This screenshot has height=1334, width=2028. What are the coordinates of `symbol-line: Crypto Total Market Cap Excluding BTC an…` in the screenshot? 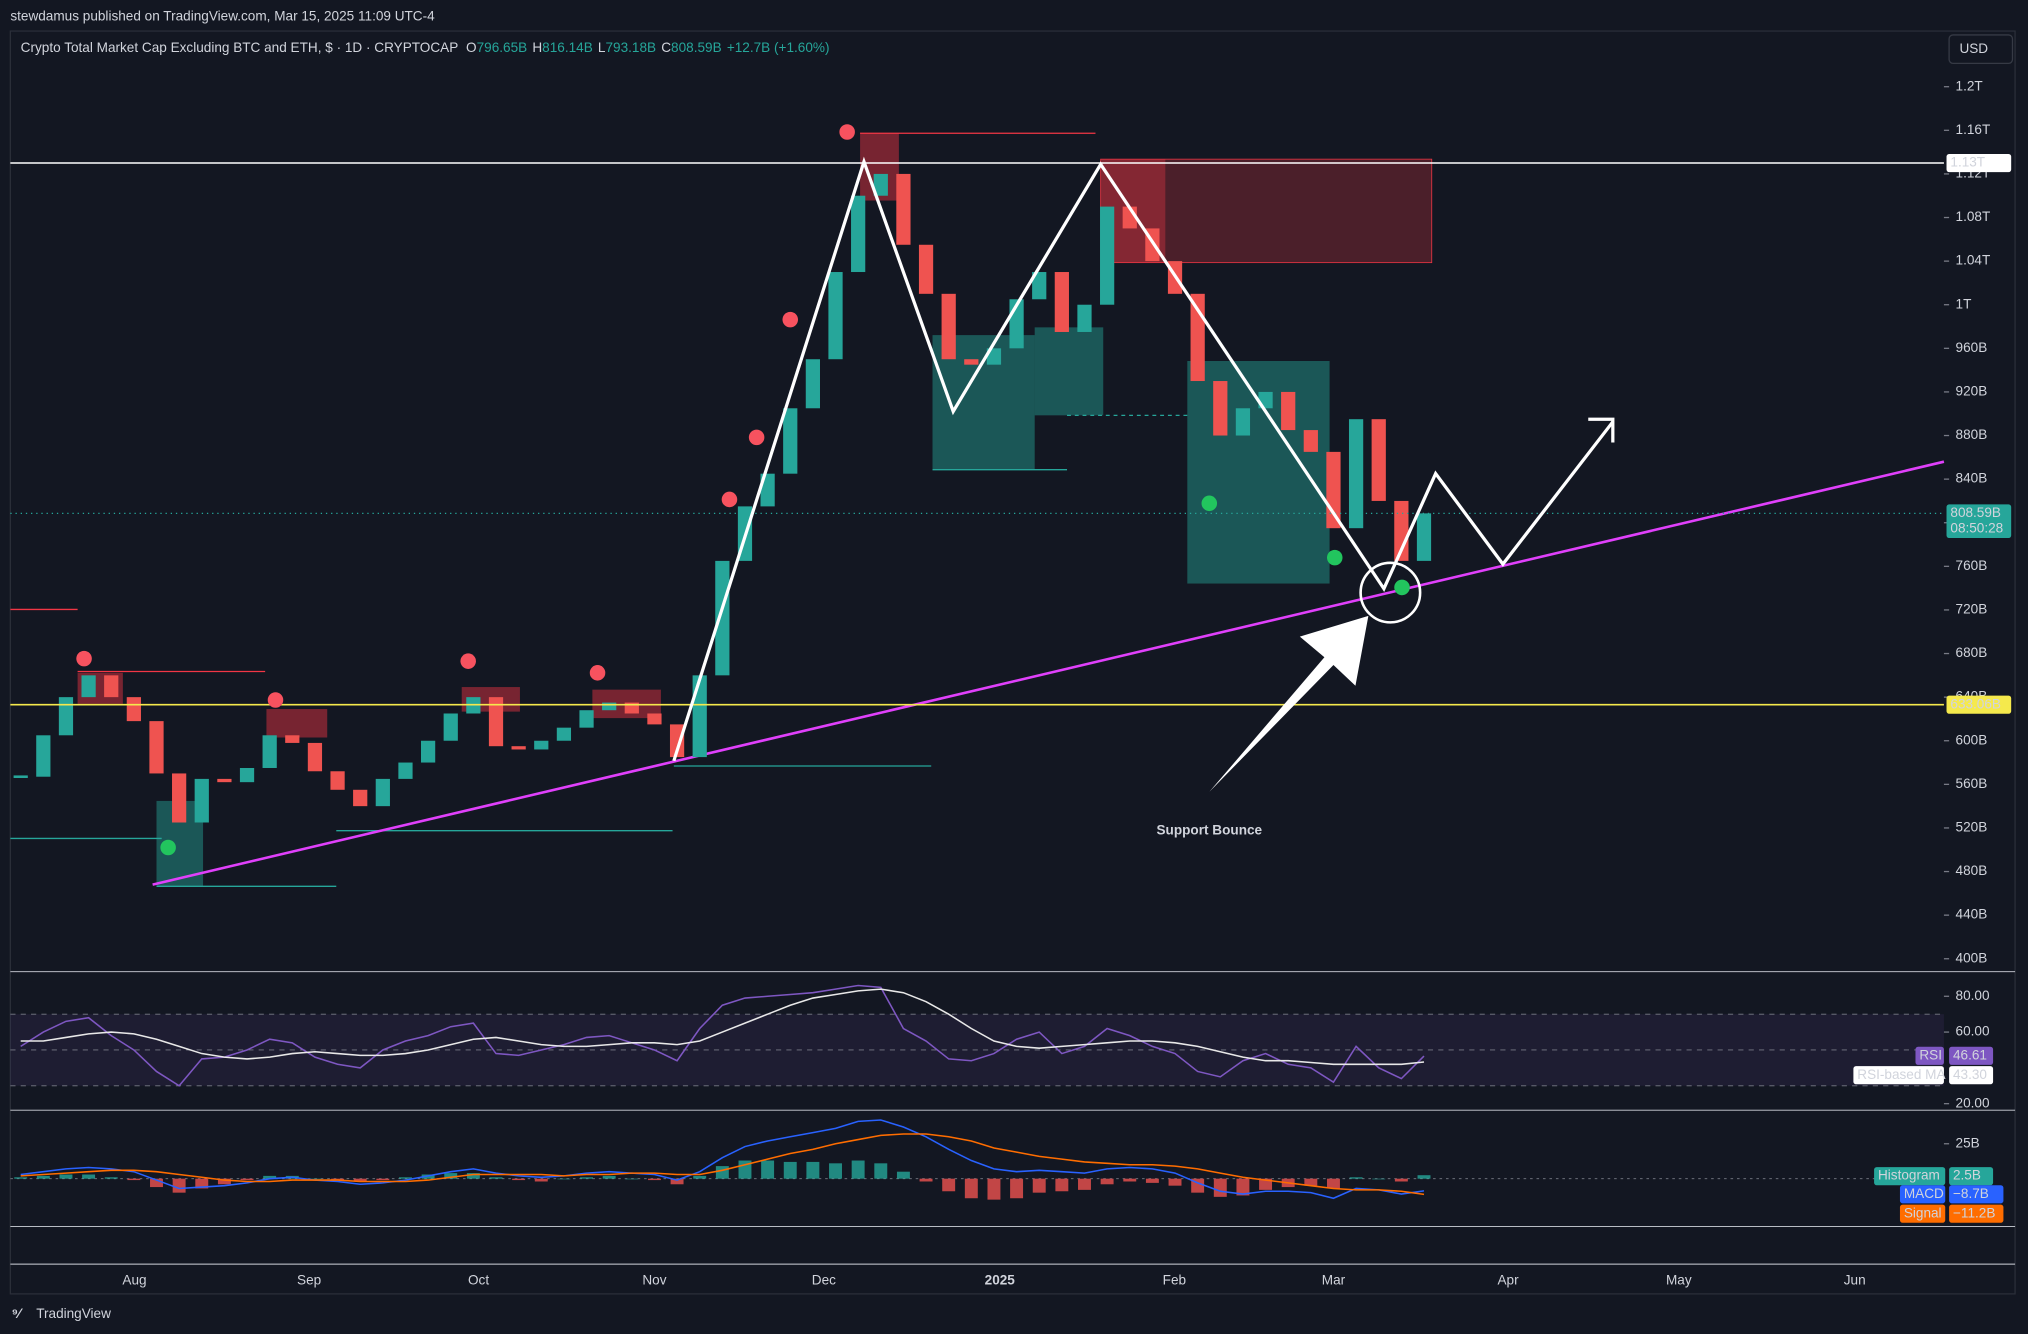 It's located at (425, 46).